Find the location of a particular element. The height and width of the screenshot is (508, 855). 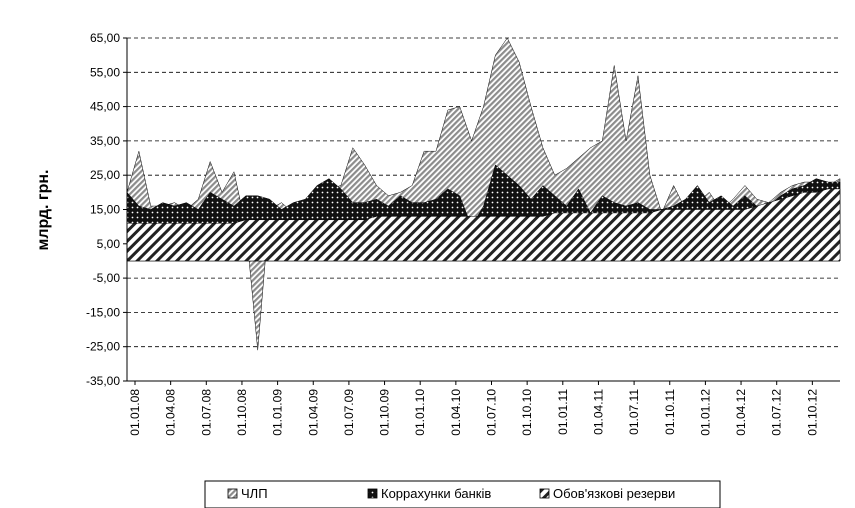

x-tick-label: 01.01.09 is located at coordinates (278, 412).